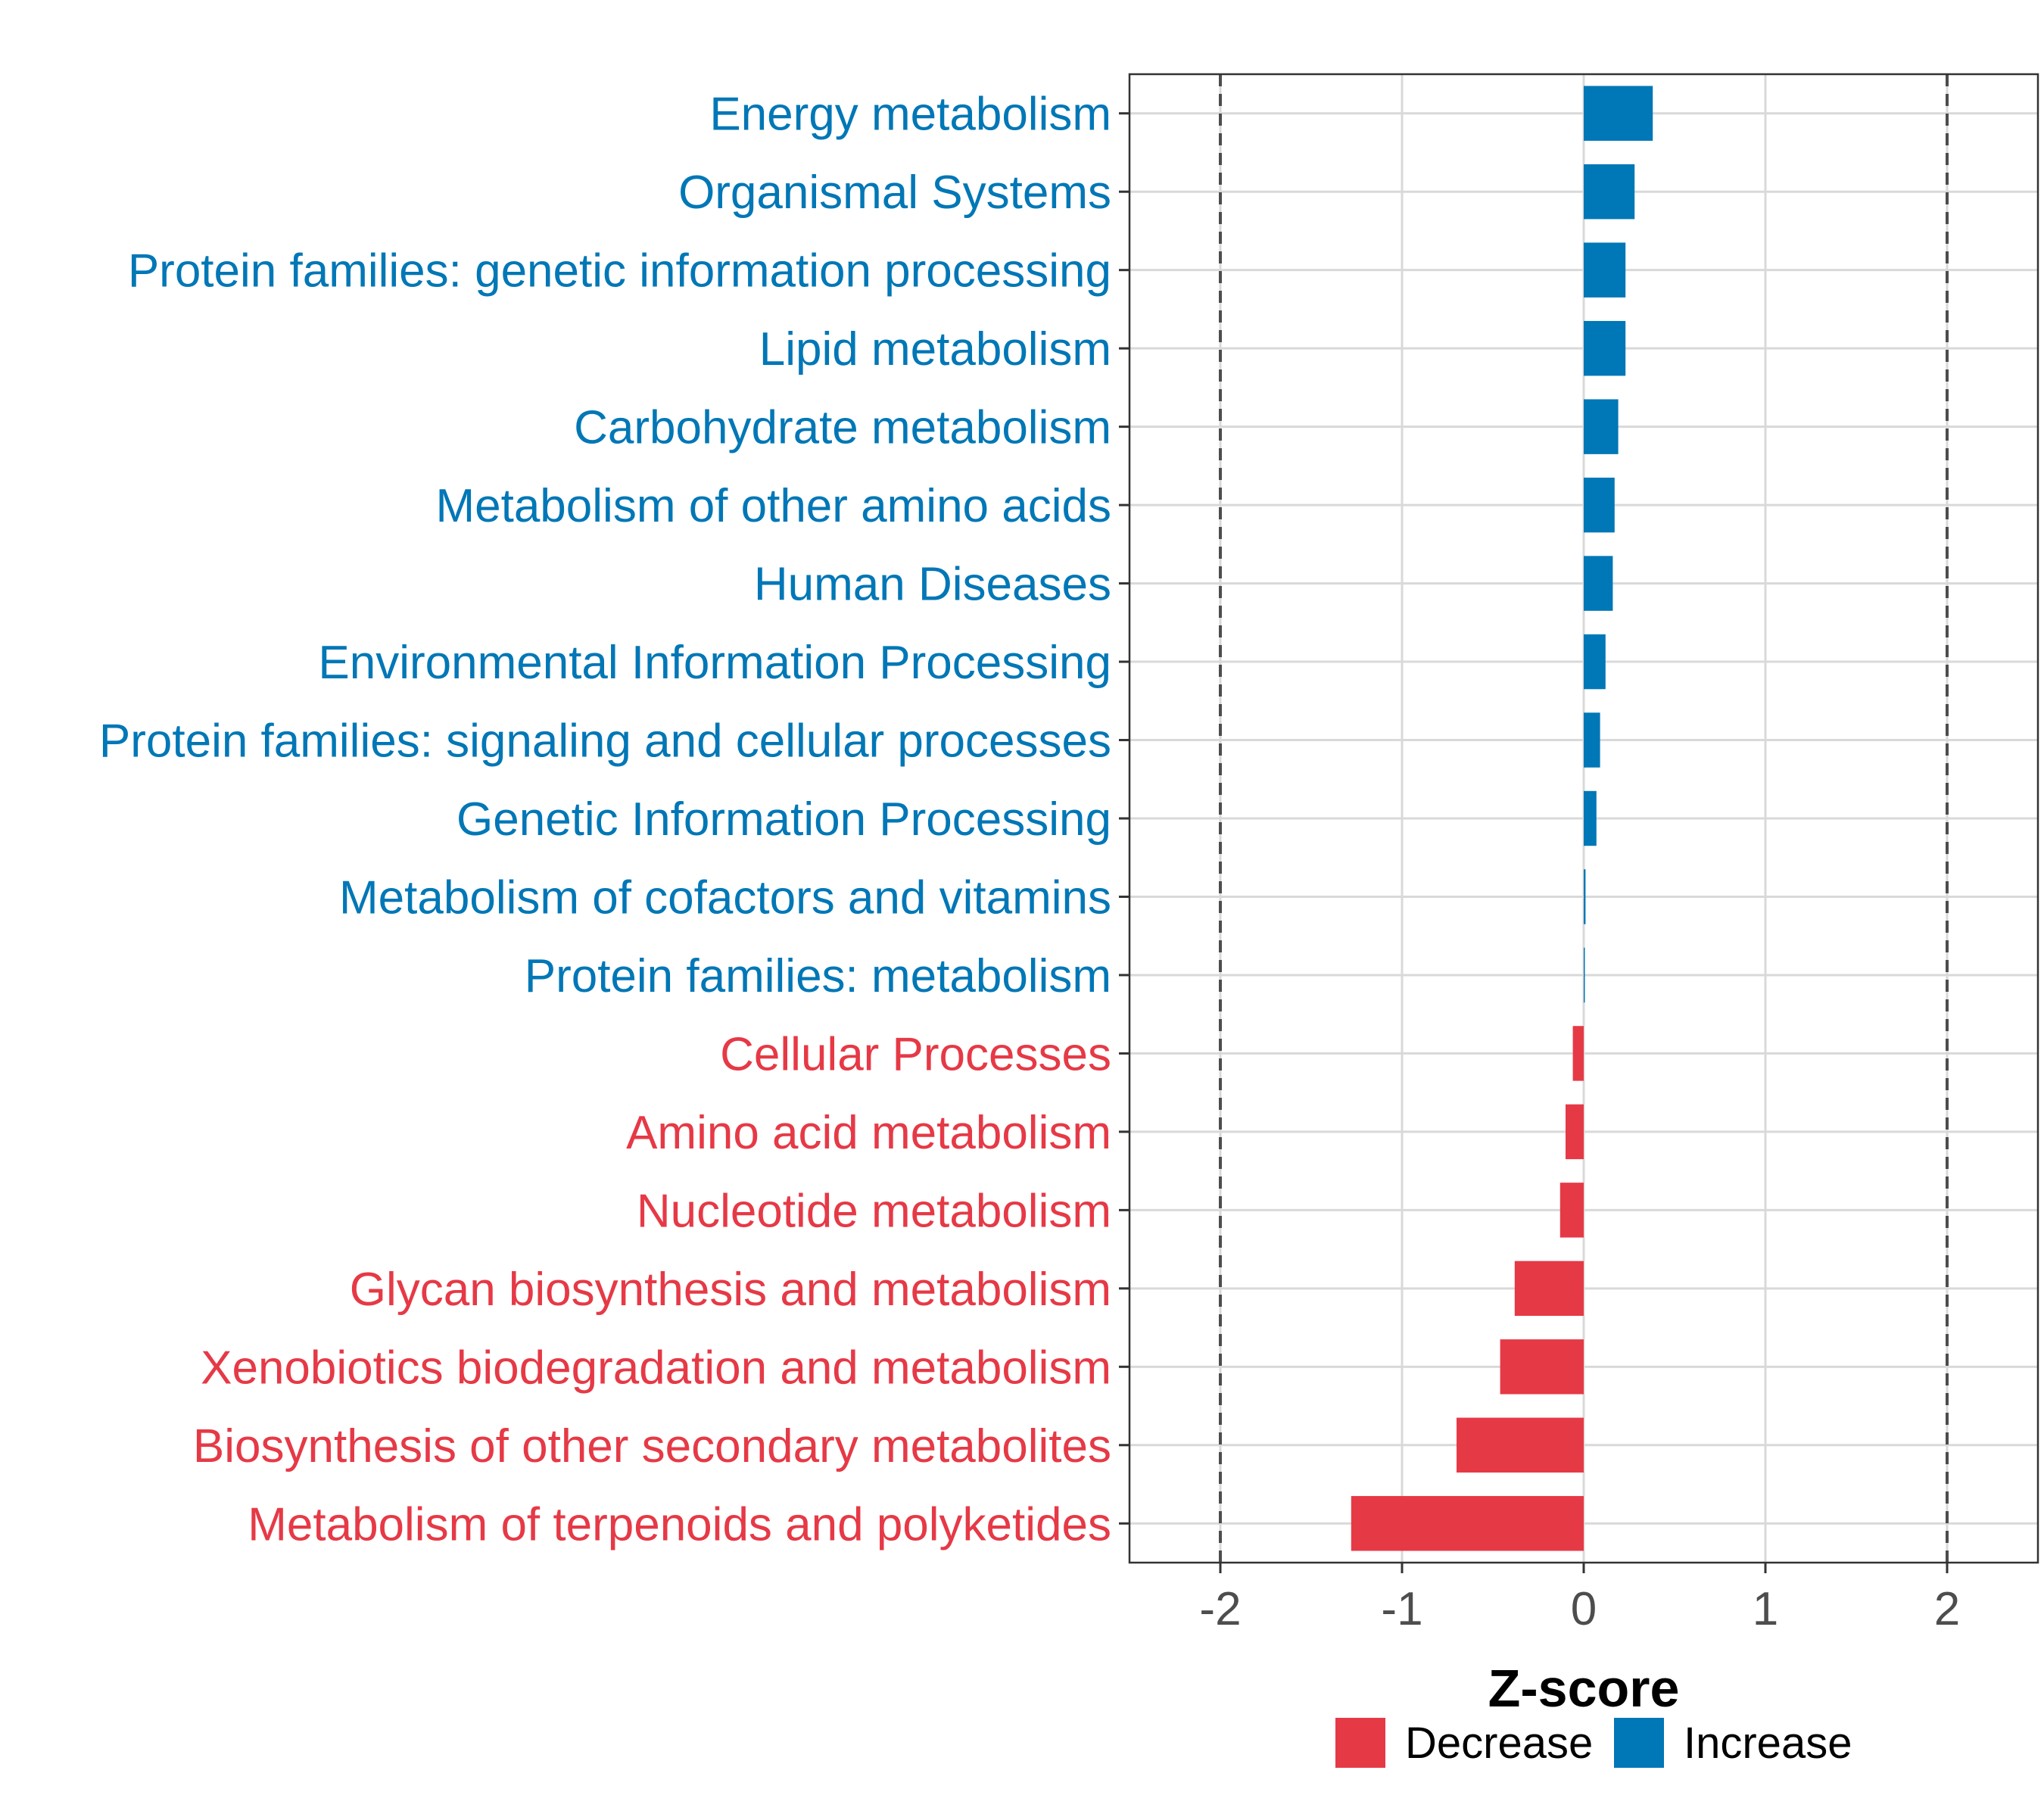 This screenshot has width=2044, height=1817. Describe the element at coordinates (1766, 1609) in the screenshot. I see `x-tick-label: 1` at that location.